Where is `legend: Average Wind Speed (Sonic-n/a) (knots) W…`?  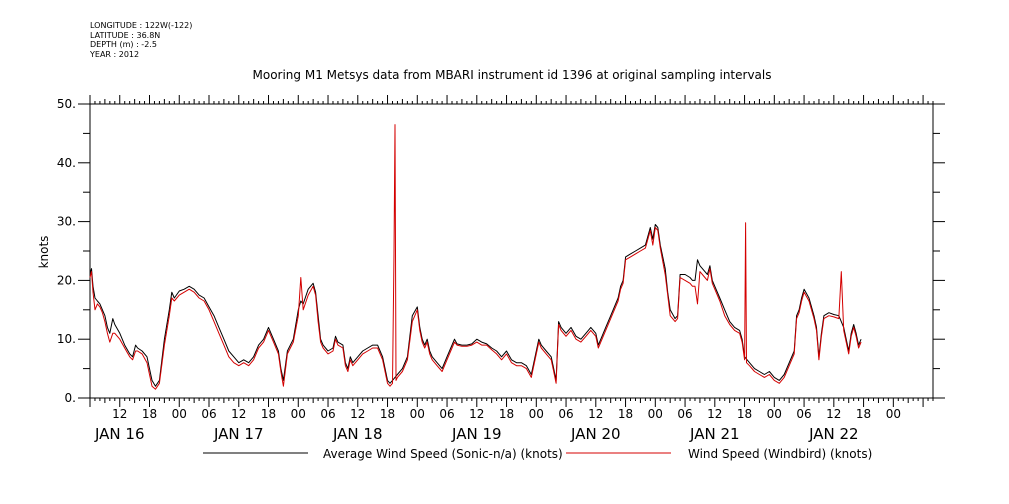 legend: Average Wind Speed (Sonic-n/a) (knots) W… is located at coordinates (537, 454).